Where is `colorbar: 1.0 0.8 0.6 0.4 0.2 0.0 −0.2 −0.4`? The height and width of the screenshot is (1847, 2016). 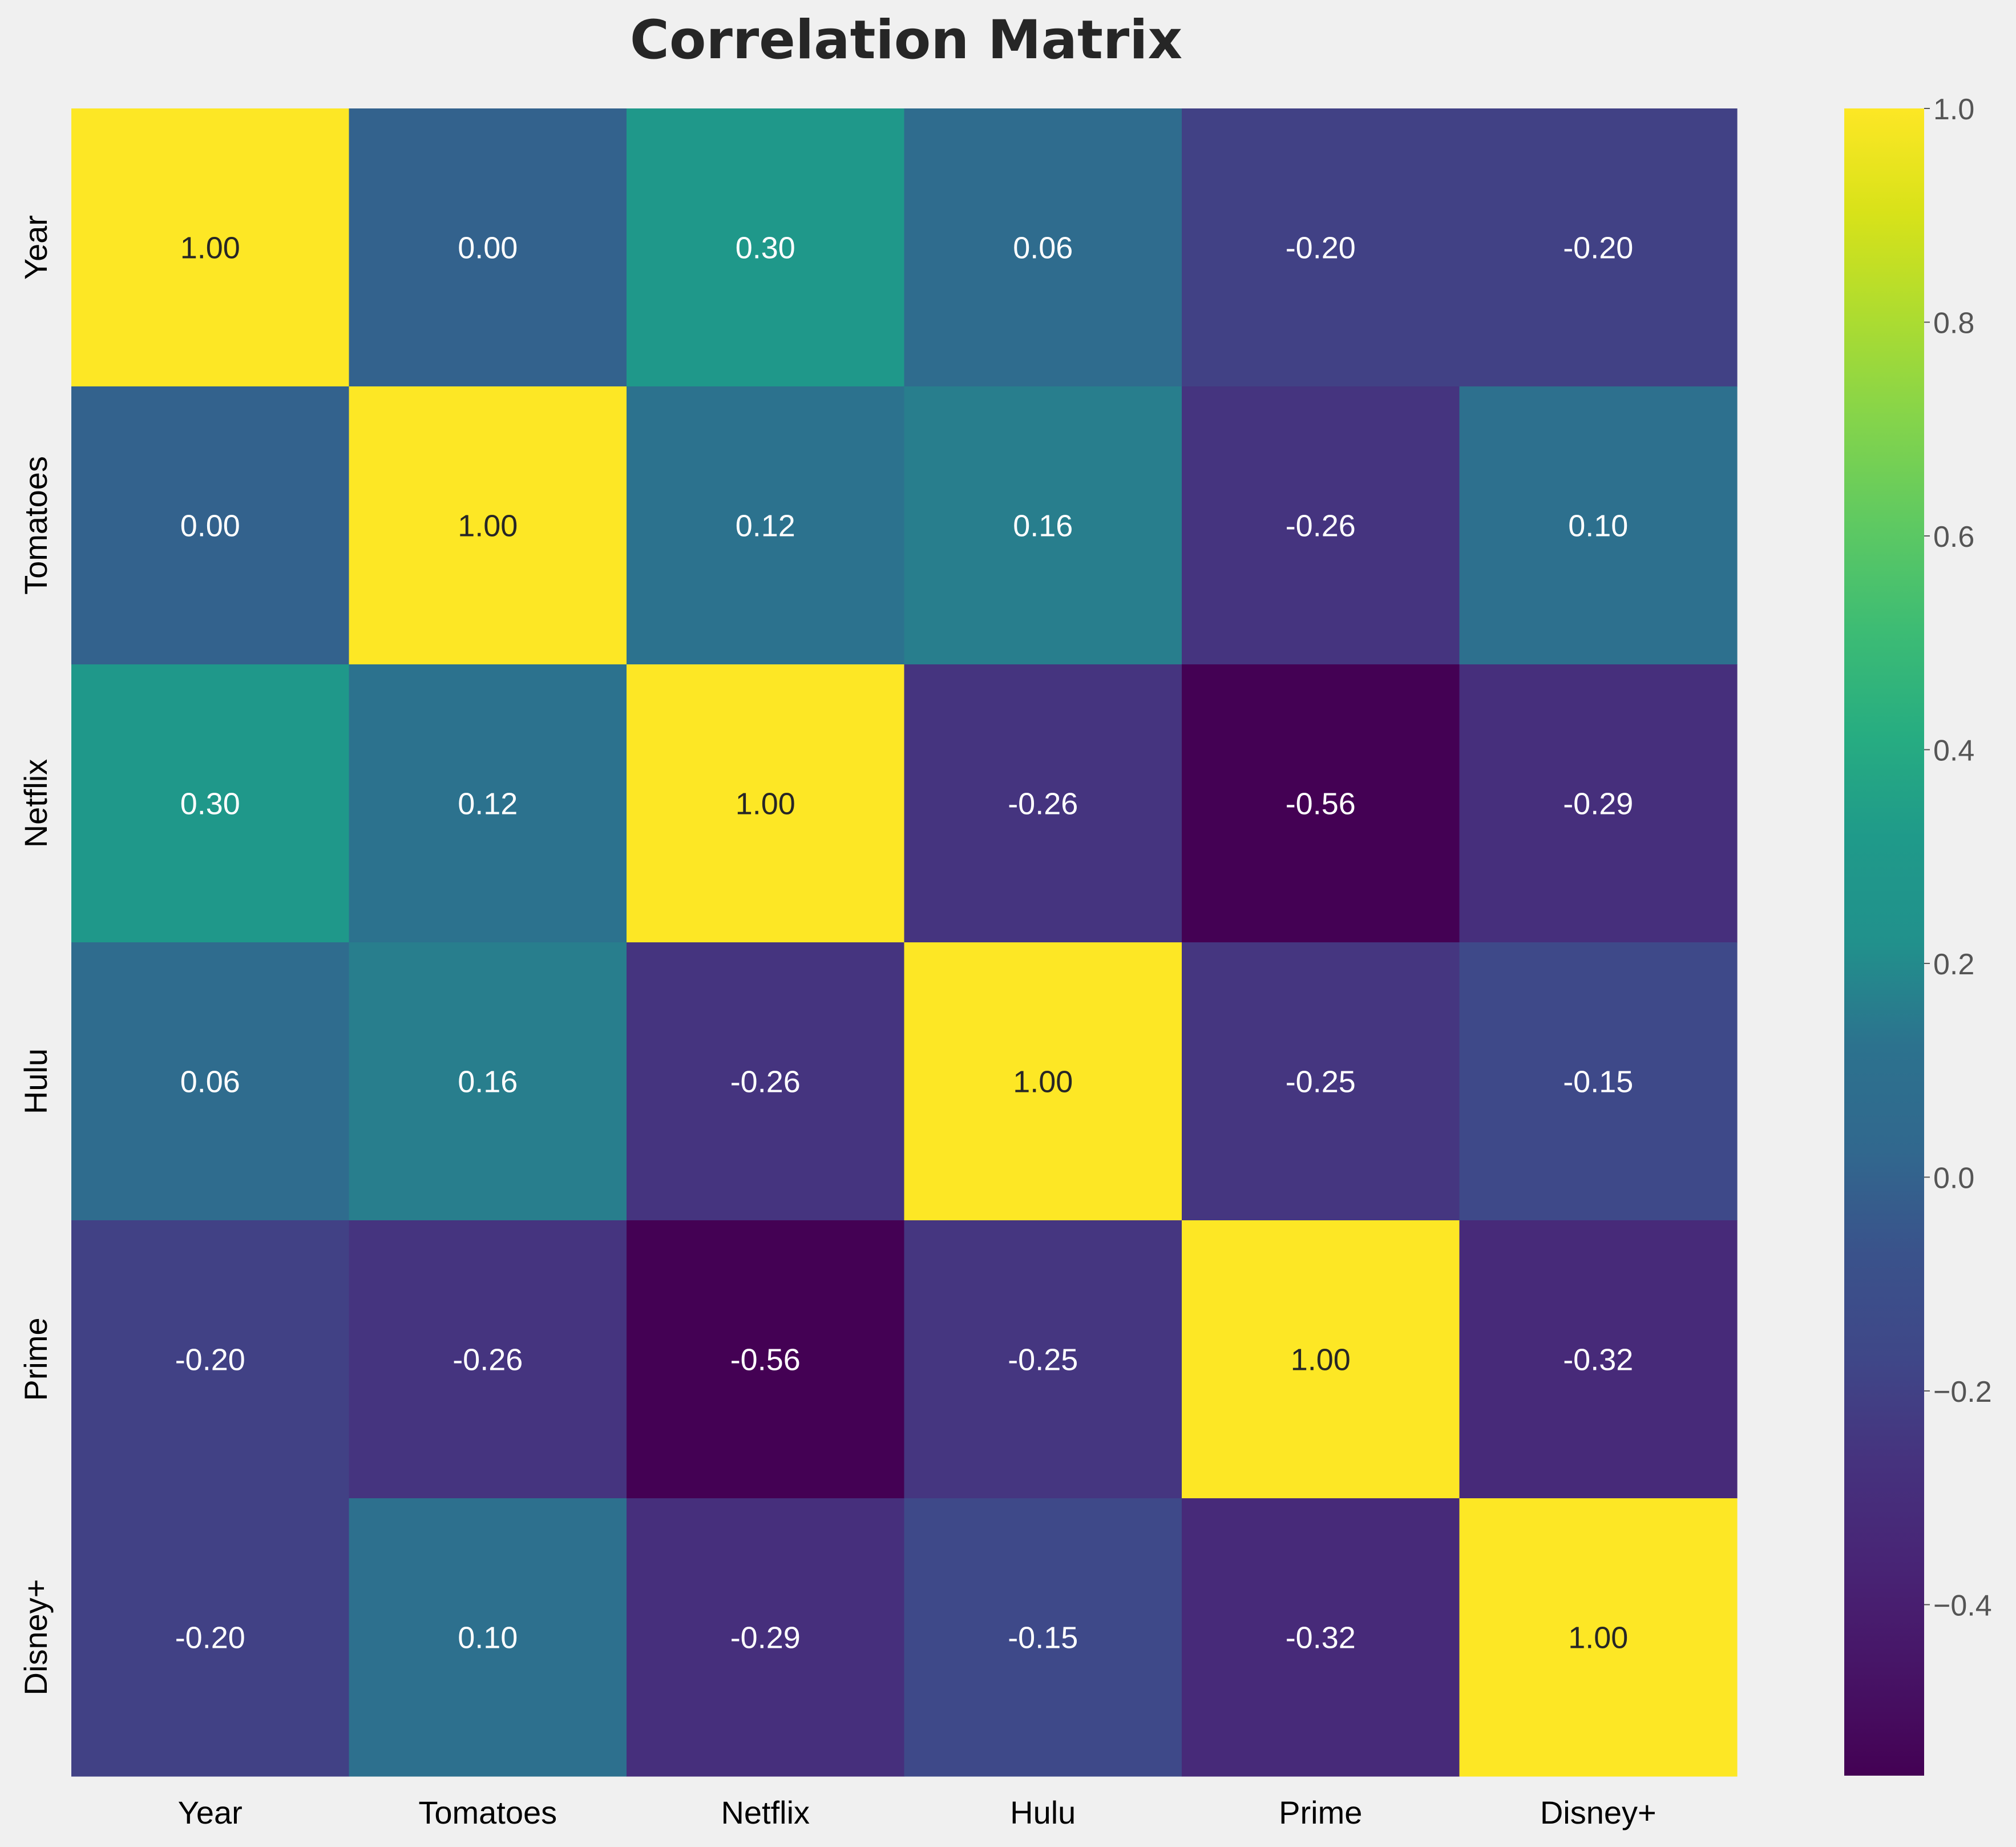 colorbar: 1.0 0.8 0.6 0.4 0.2 0.0 −0.2 −0.4 is located at coordinates (1918, 935).